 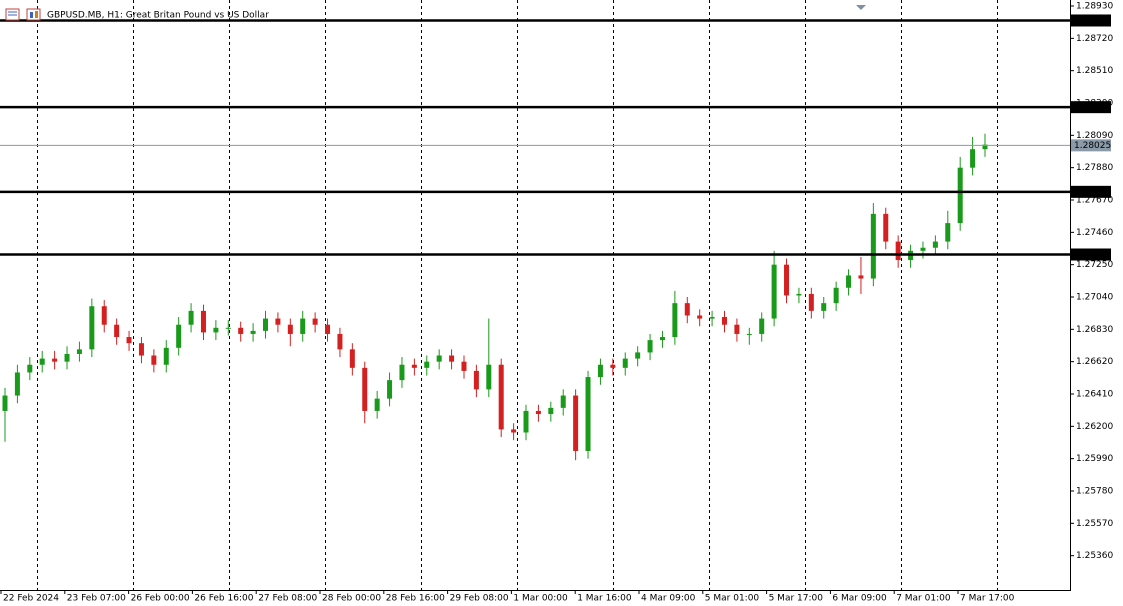 What do you see at coordinates (1094, 330) in the screenshot?
I see `y-tick-label: 1.26830` at bounding box center [1094, 330].